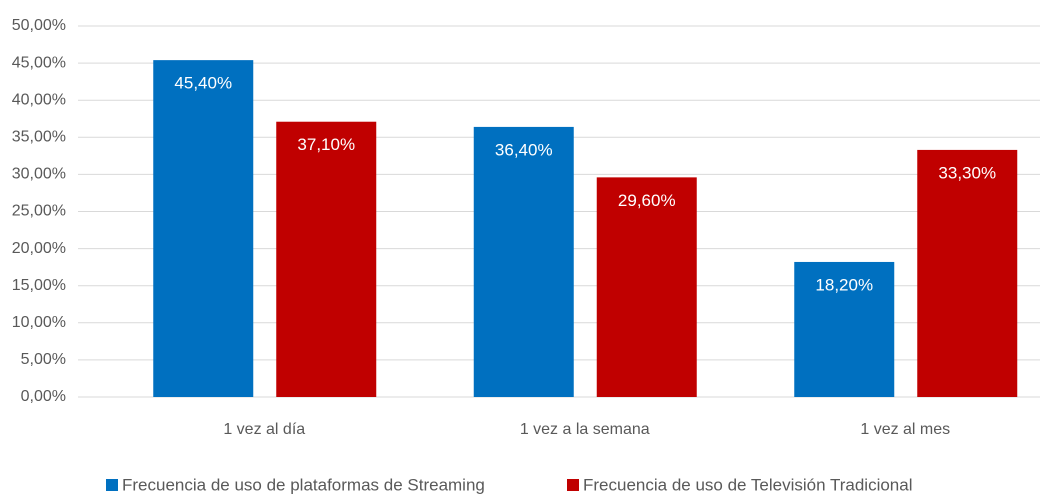 Image resolution: width=1053 pixels, height=494 pixels. I want to click on y-tick-label: 0,00%, so click(43, 396).